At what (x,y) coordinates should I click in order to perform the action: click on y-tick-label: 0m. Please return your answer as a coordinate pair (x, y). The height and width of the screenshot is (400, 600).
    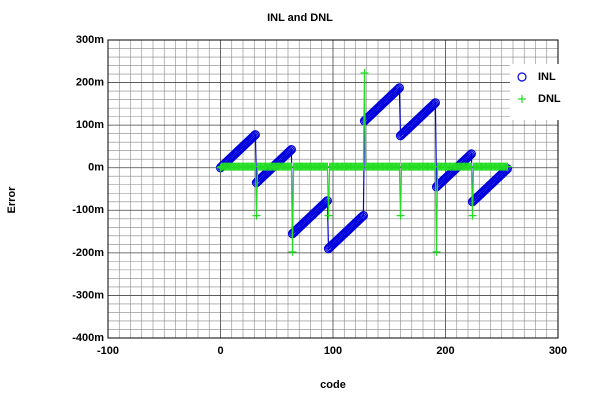
    Looking at the image, I should click on (96, 168).